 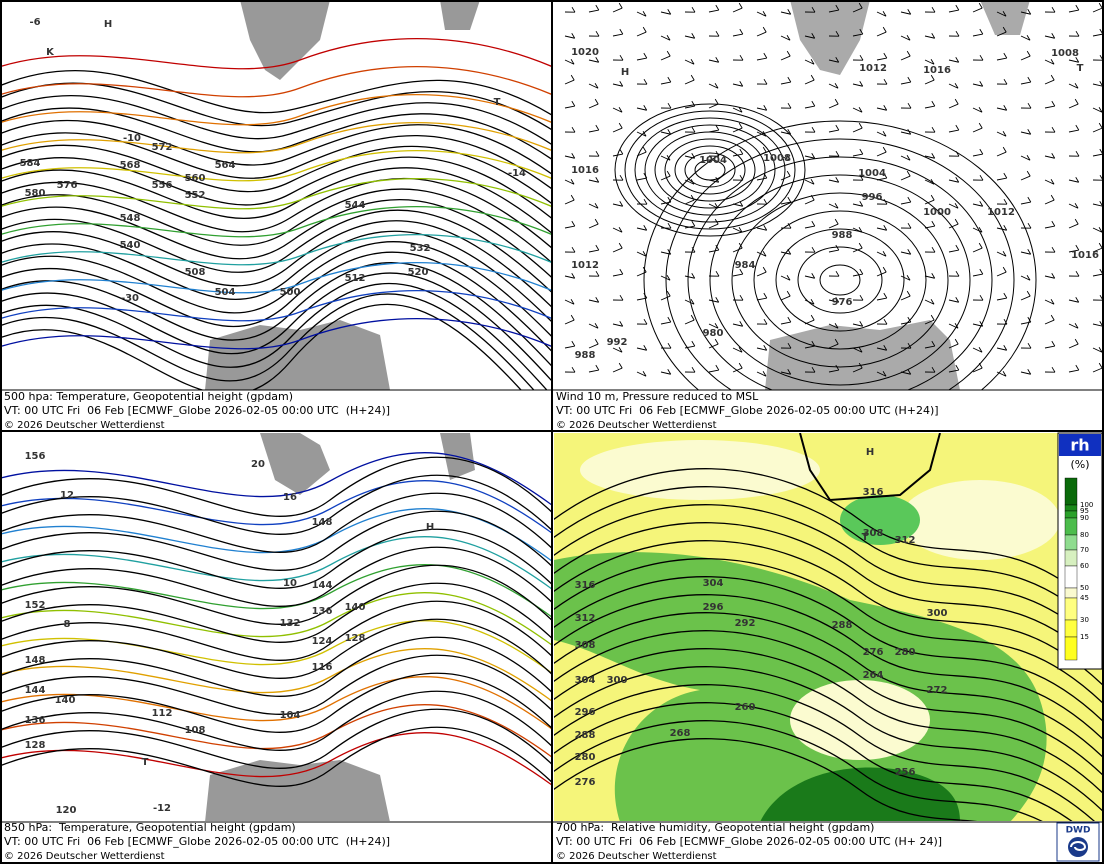 What do you see at coordinates (132, 138) in the screenshot?
I see `contour-label: -10` at bounding box center [132, 138].